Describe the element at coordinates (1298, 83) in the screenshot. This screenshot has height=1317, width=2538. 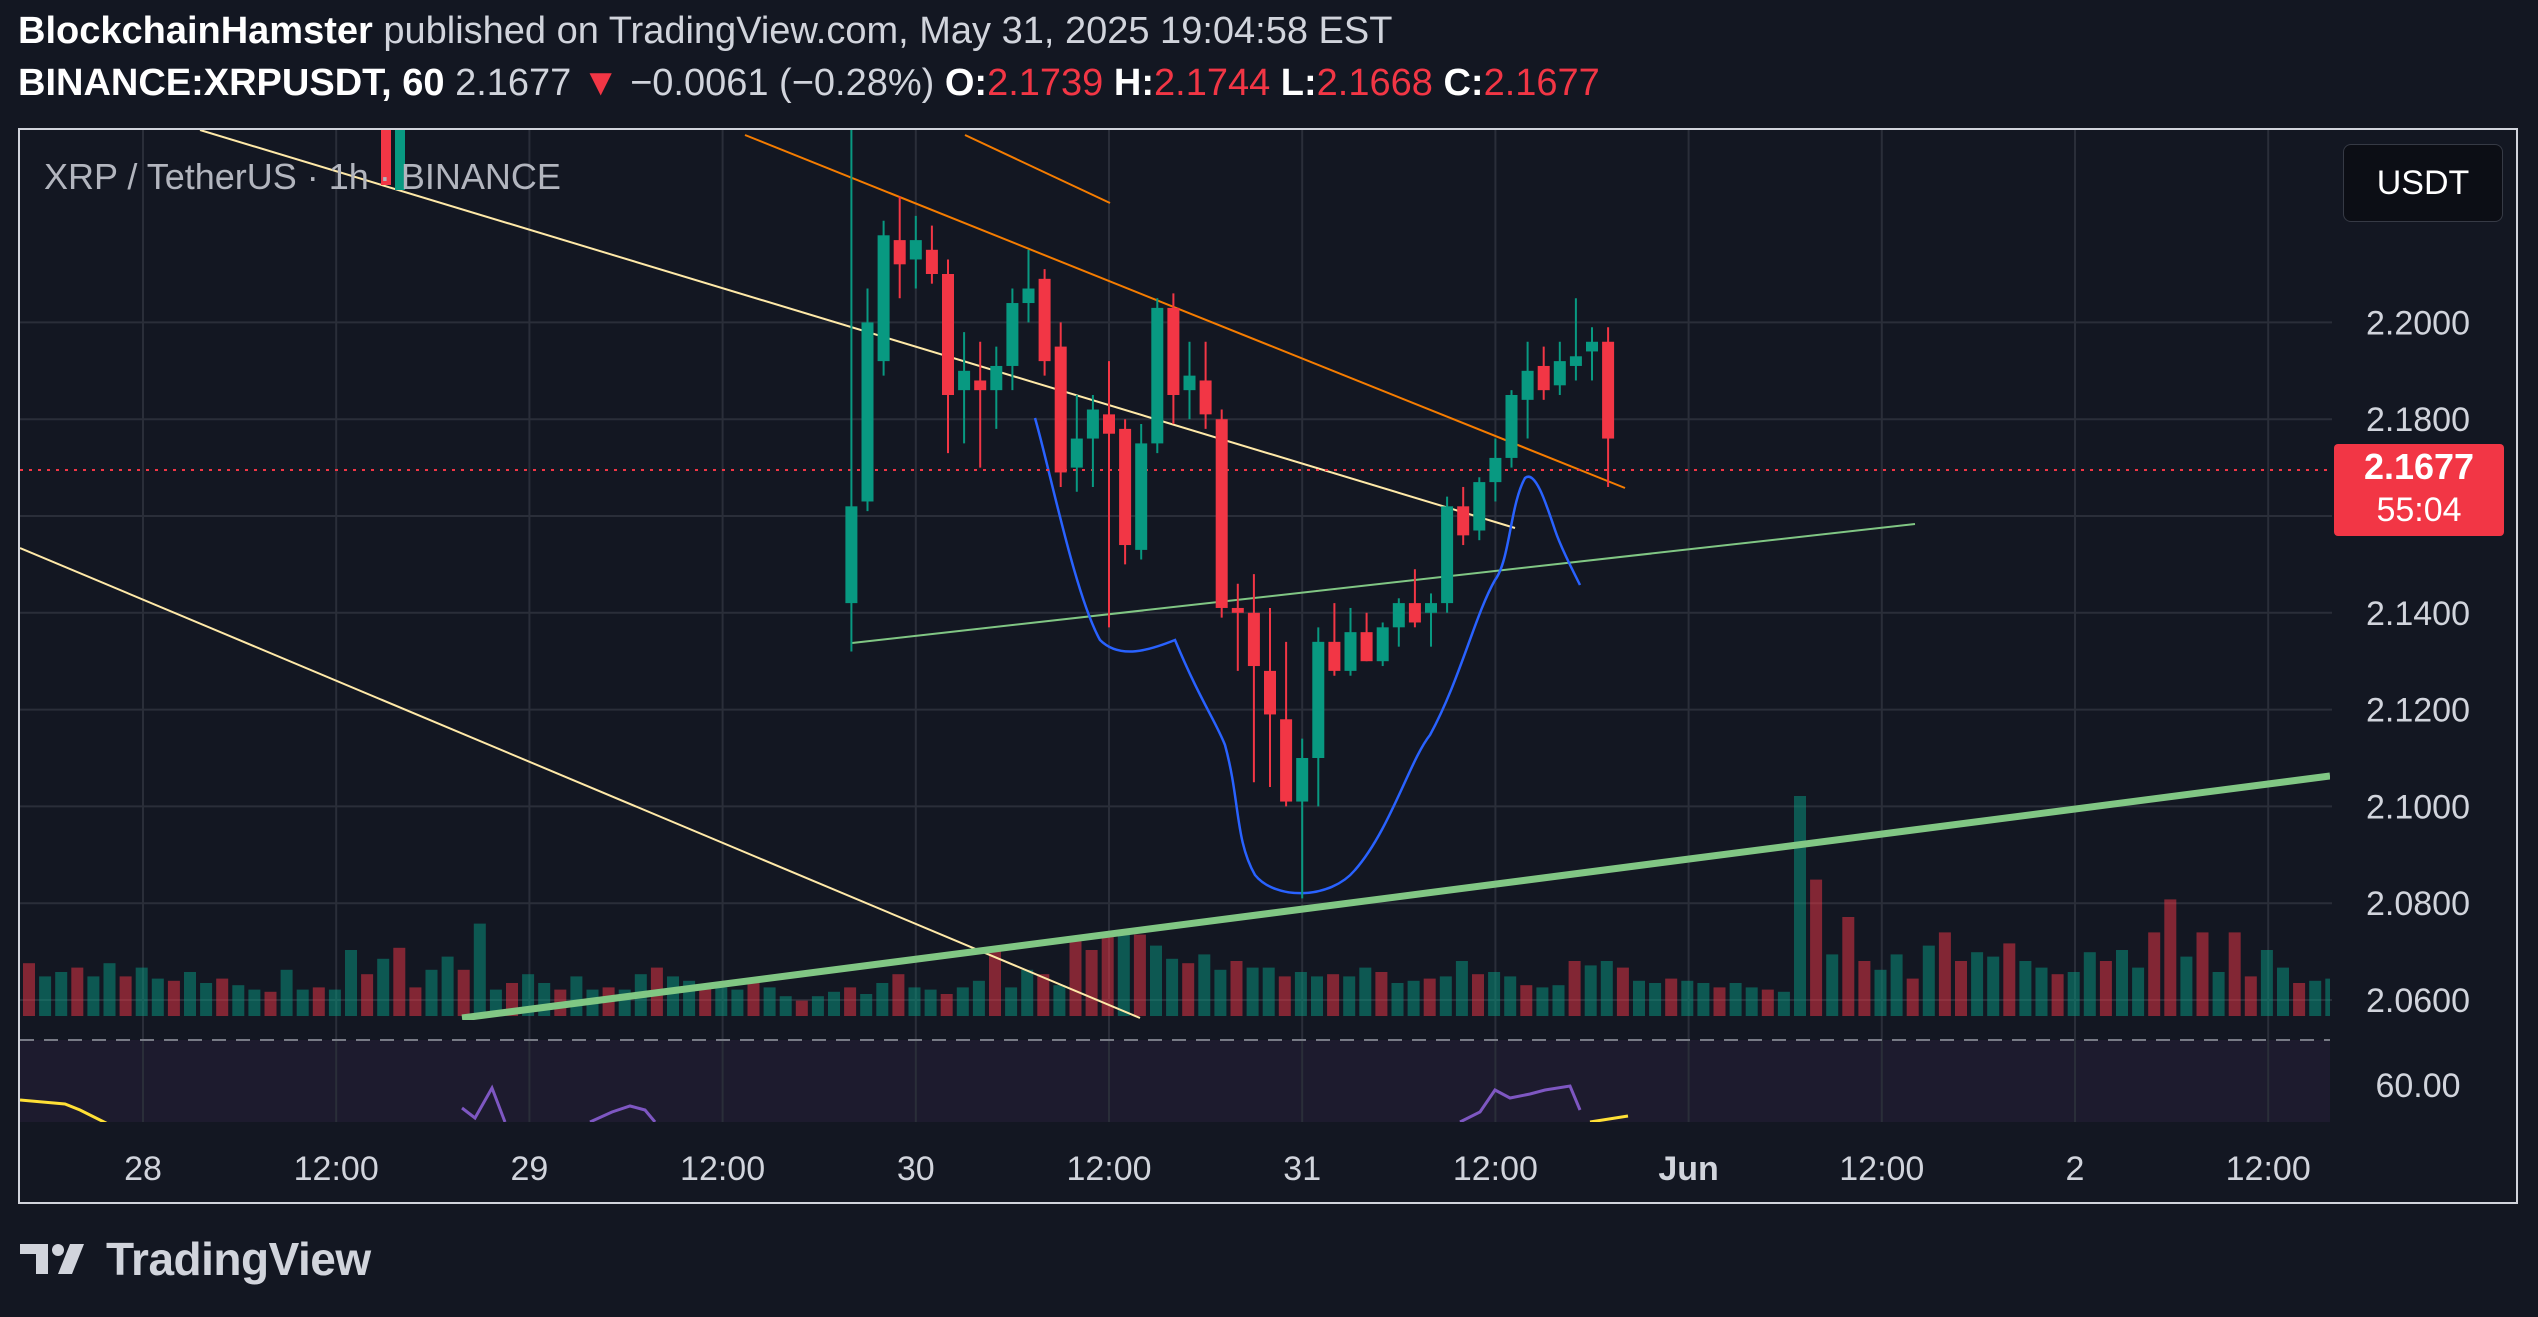
I see `low-label: L:` at that location.